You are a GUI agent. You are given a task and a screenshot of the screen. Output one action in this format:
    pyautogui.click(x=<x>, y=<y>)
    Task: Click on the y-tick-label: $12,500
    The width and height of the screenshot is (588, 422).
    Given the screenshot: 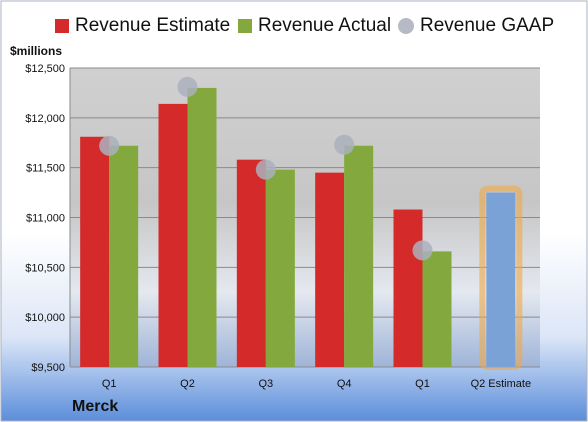 What is the action you would take?
    pyautogui.click(x=45, y=69)
    